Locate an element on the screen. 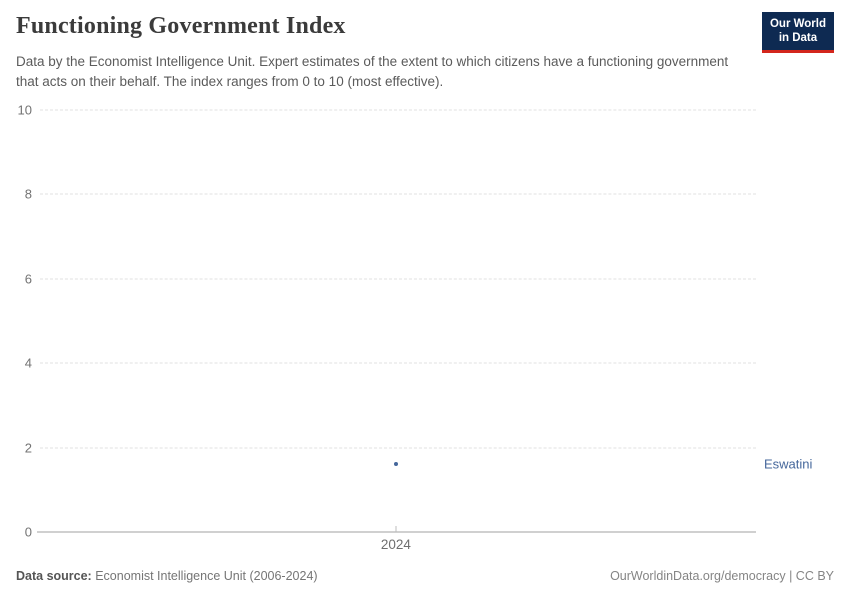 The height and width of the screenshot is (600, 850). y-tick-label: 8 is located at coordinates (28, 194).